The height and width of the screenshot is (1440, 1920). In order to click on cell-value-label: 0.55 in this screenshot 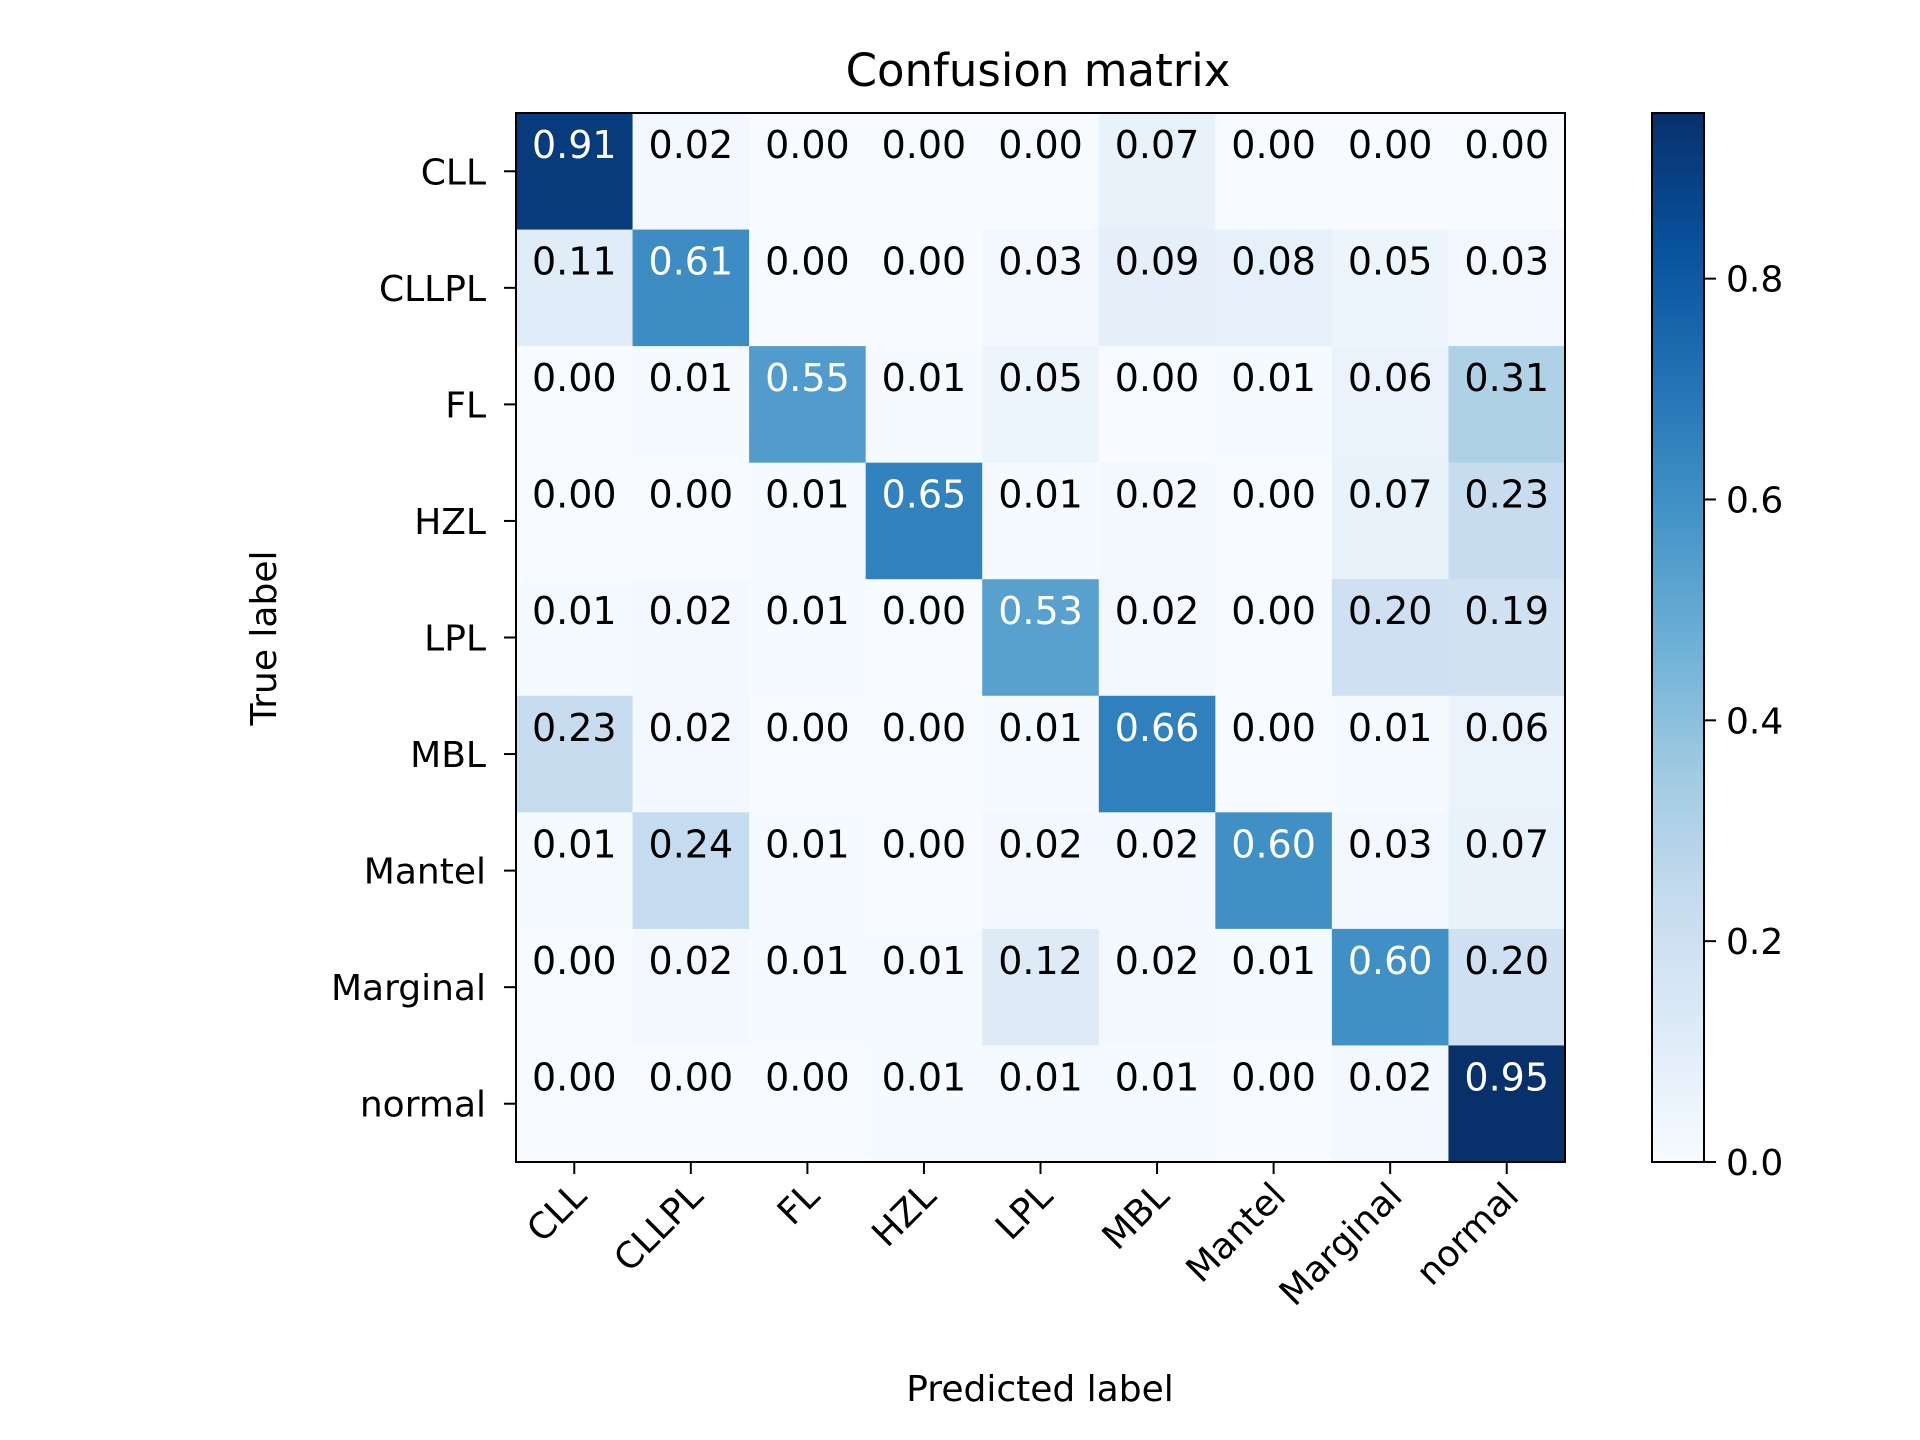, I will do `click(807, 378)`.